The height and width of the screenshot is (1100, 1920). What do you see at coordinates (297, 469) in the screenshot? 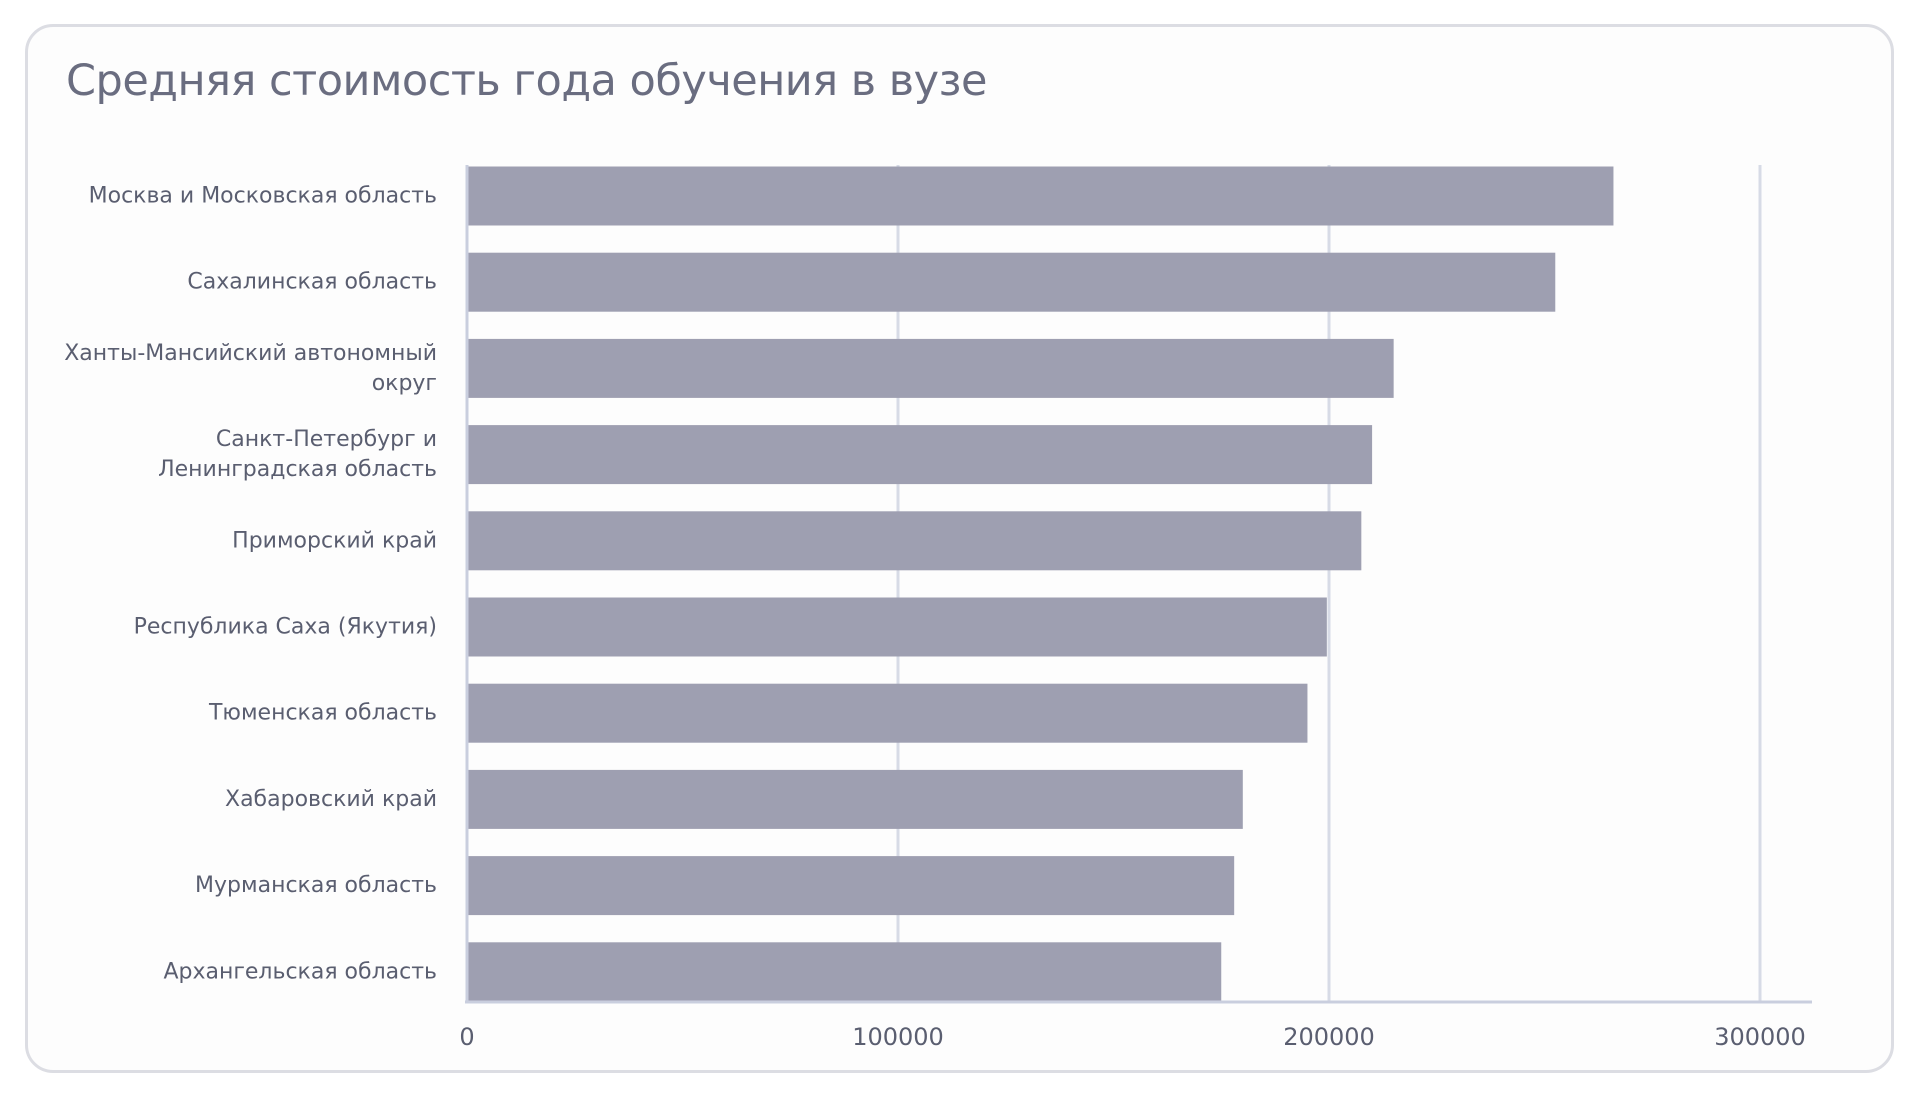
I see `category-label: Ленинградская область` at bounding box center [297, 469].